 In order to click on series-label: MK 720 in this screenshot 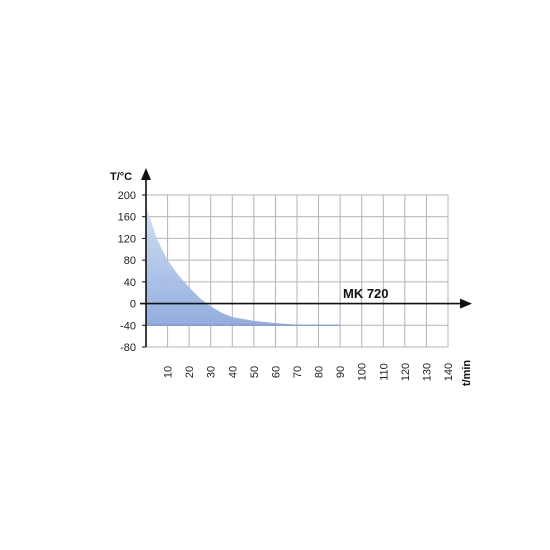, I will do `click(366, 293)`.